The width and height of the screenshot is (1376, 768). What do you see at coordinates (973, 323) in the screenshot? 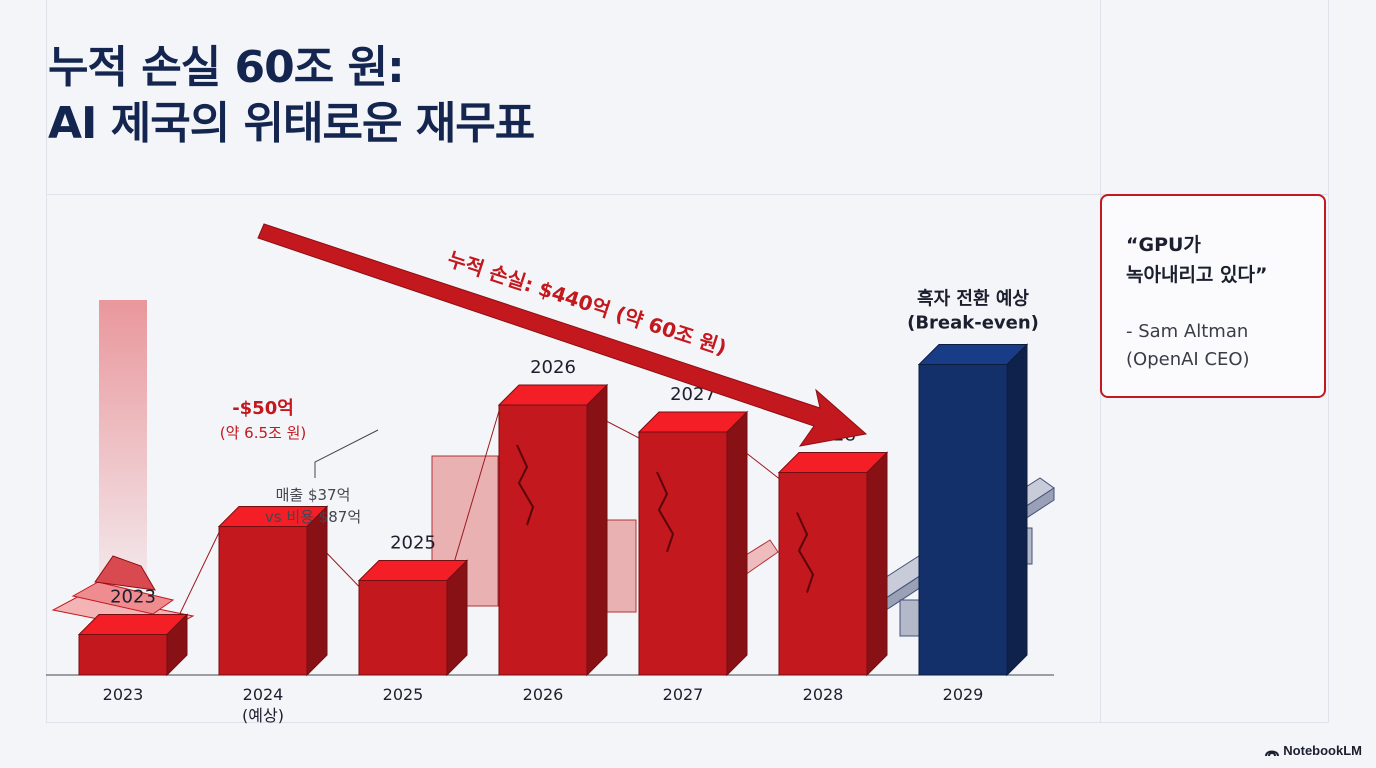
I see `bar-top-sublabel: (Break-even)` at bounding box center [973, 323].